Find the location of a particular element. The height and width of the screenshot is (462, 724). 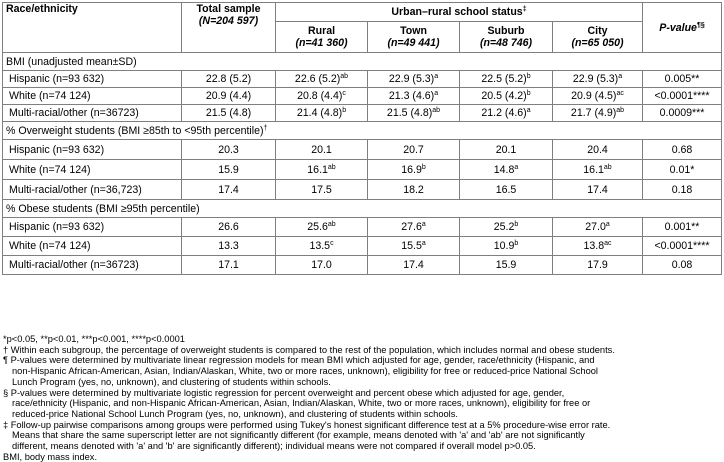

value-cell: 20.9 (4.5)ac is located at coordinates (597, 96).